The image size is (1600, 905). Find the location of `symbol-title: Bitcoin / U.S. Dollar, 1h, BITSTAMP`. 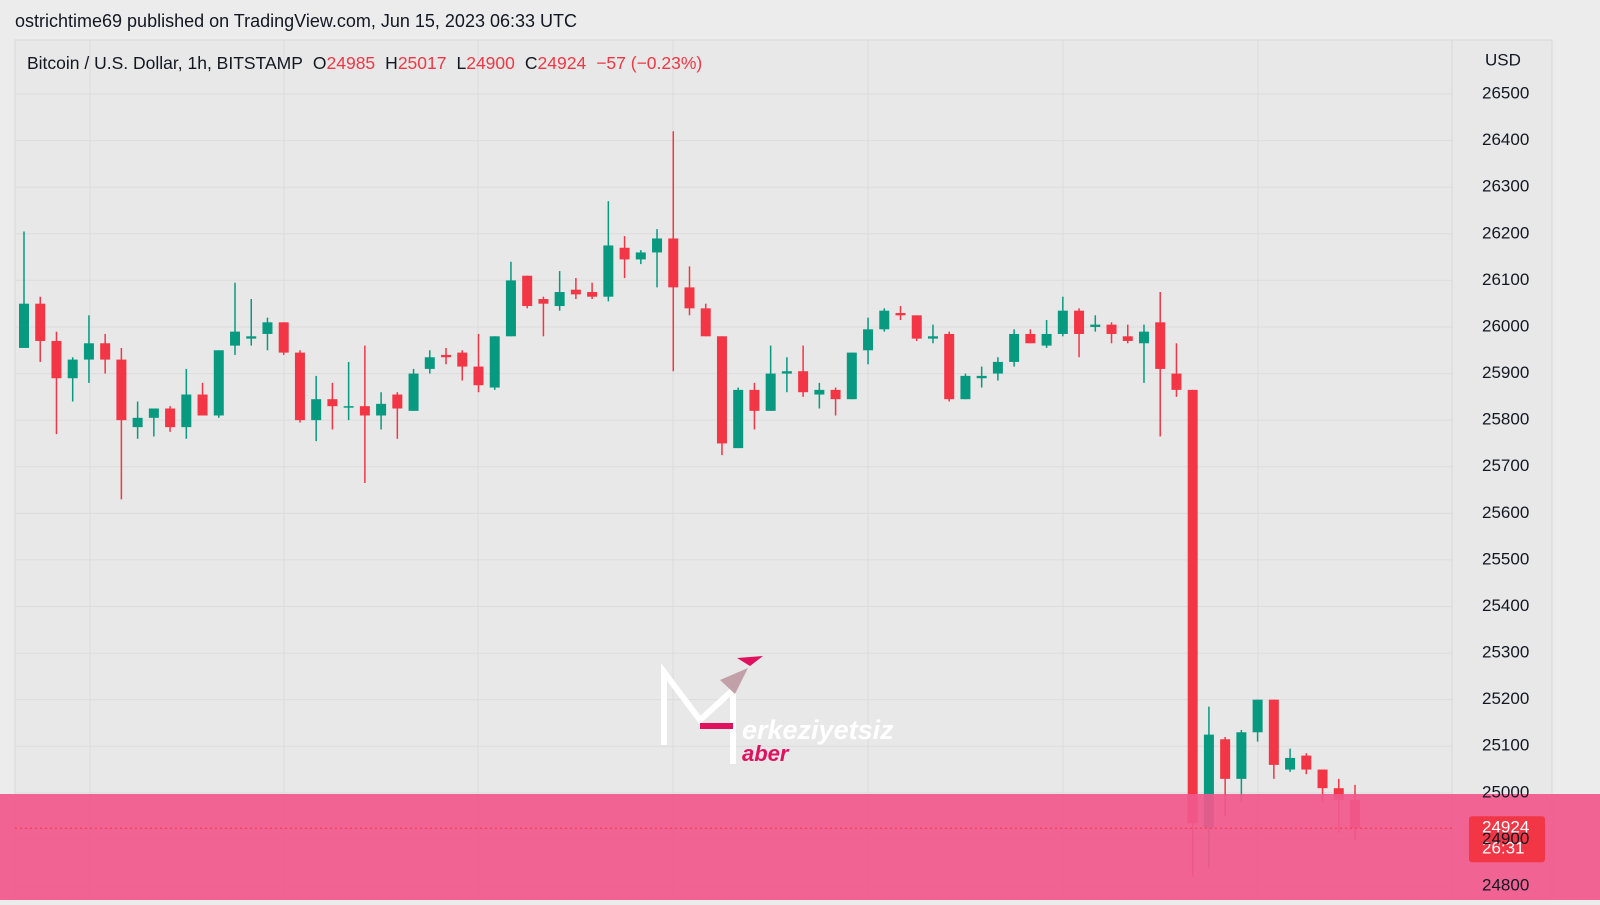

symbol-title: Bitcoin / U.S. Dollar, 1h, BITSTAMP is located at coordinates (165, 63).